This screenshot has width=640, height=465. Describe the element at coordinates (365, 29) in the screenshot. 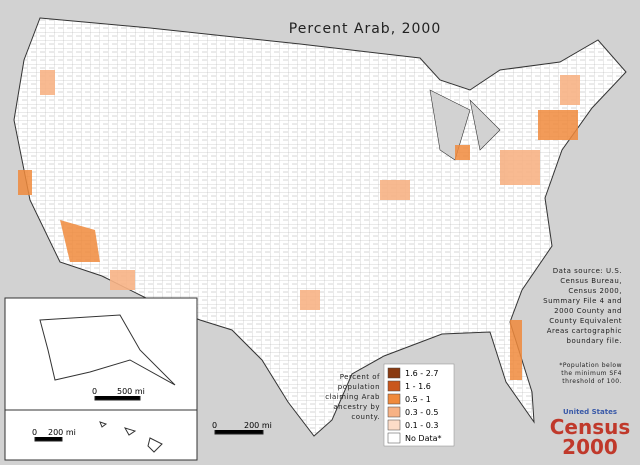

I see `map-title: Percent Arab, 2000` at that location.